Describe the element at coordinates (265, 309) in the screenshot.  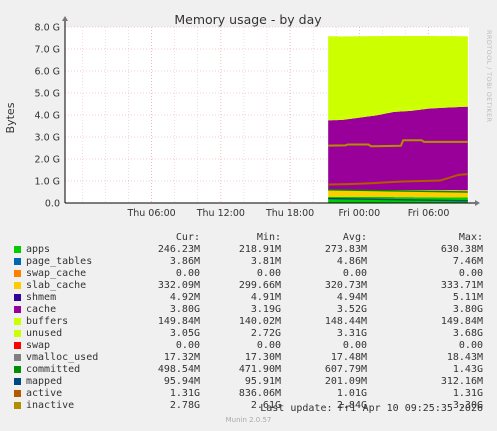
I see `legend-min: 3.19G` at that location.